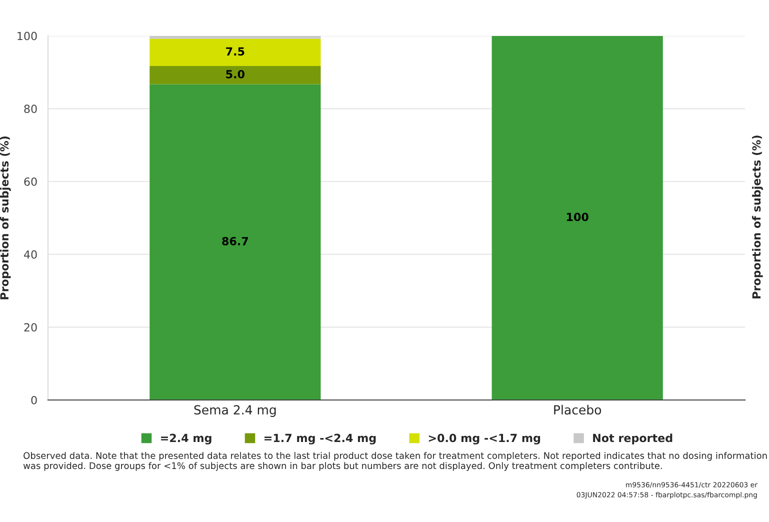 This screenshot has width=769, height=522. Describe the element at coordinates (757, 217) in the screenshot. I see `y2-axis-title: Proportion of subjects (%)` at that location.